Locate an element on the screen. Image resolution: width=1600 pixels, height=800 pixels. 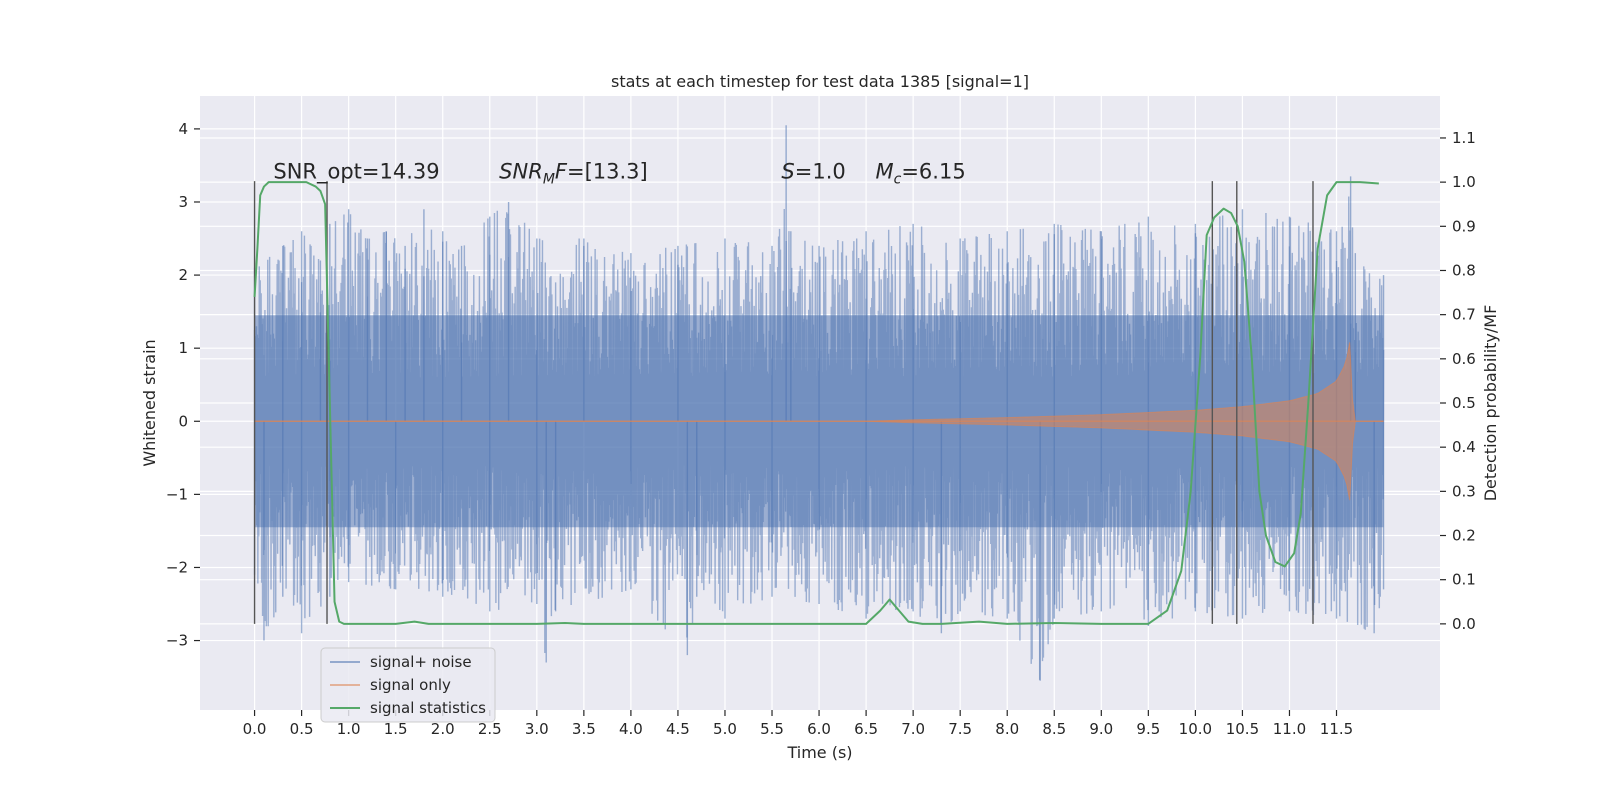
x-tick-label: 2.0 is located at coordinates (443, 729).